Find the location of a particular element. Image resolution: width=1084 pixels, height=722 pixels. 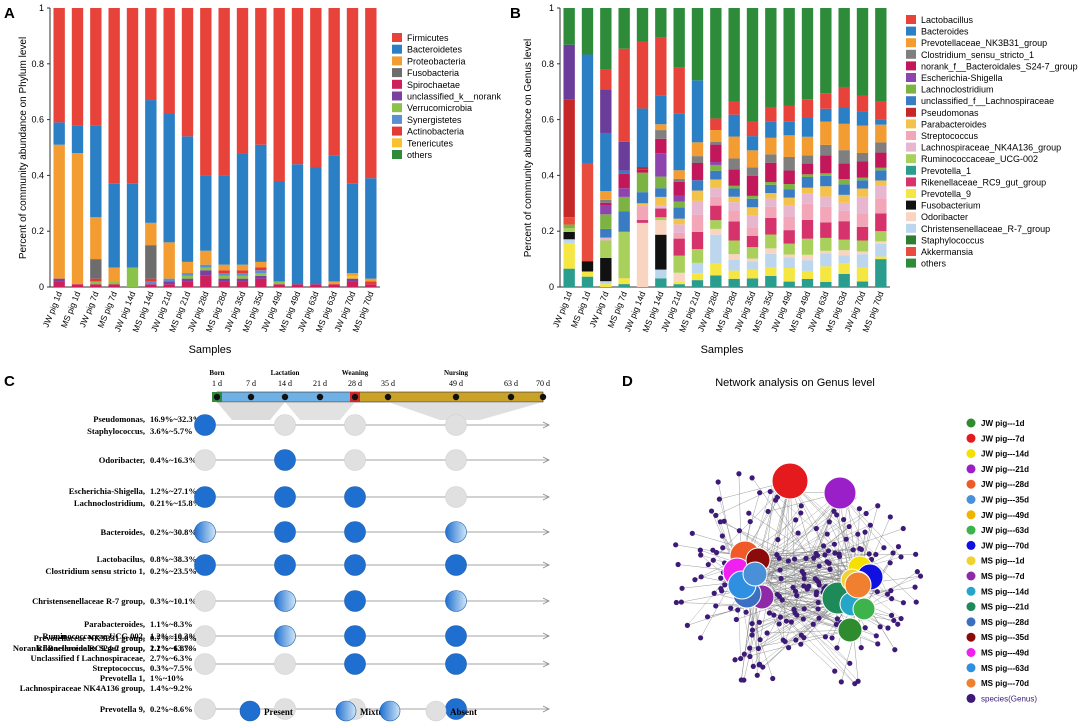

c-row-taxon-label: Prevotella 9, is located at coordinates (122, 709).